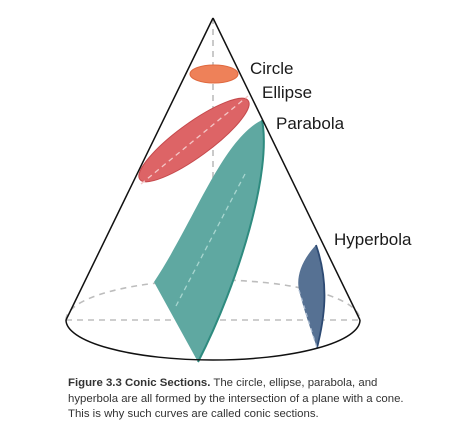  What do you see at coordinates (373, 239) in the screenshot?
I see `hyperbola-label: Hyperbola` at bounding box center [373, 239].